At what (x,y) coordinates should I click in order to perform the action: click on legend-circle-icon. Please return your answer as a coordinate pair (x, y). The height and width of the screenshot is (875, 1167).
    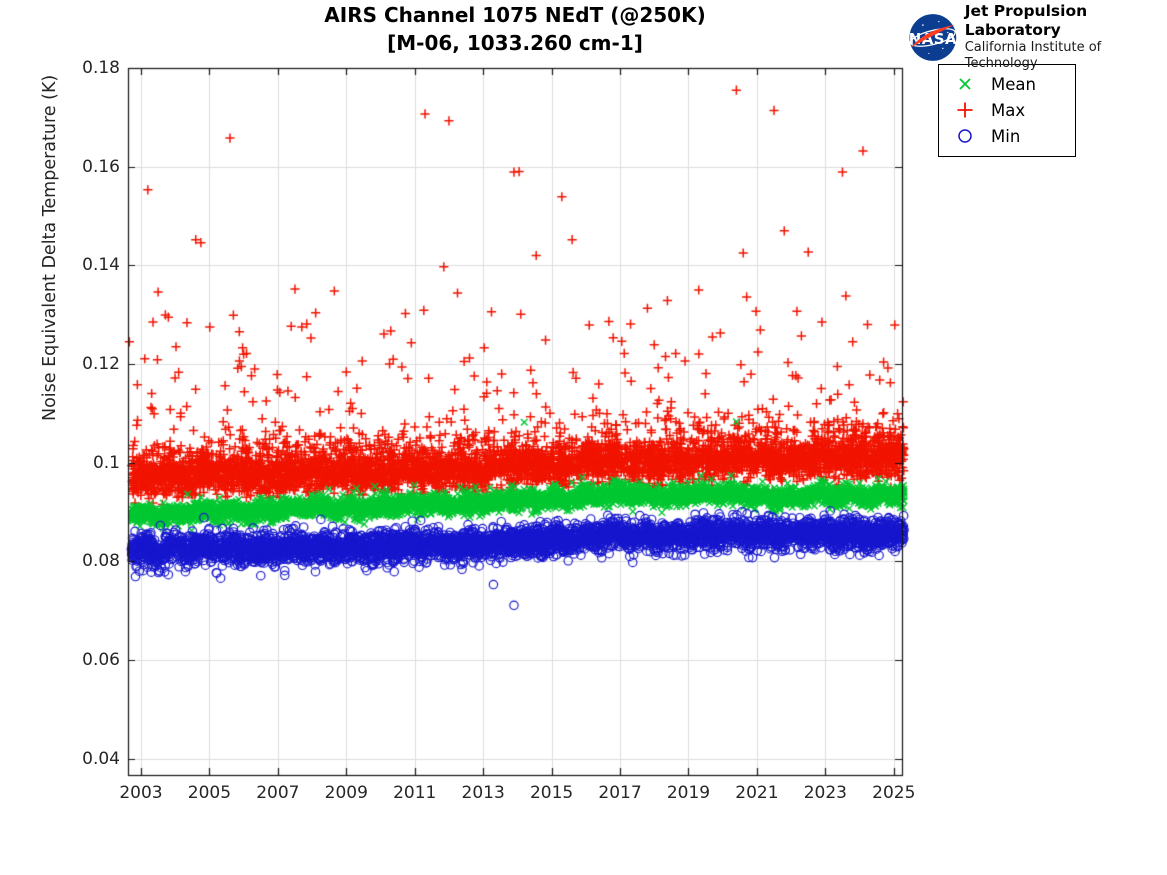
    Looking at the image, I should click on (965, 136).